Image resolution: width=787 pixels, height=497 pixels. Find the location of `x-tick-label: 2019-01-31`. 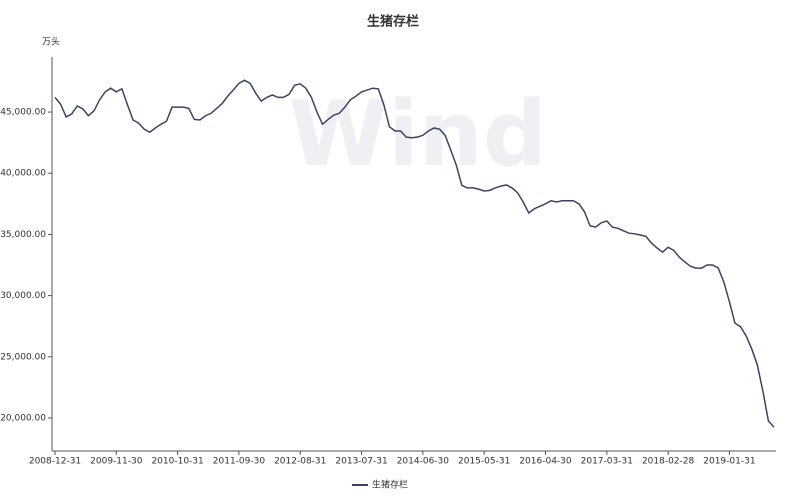

x-tick-label: 2019-01-31 is located at coordinates (729, 462).